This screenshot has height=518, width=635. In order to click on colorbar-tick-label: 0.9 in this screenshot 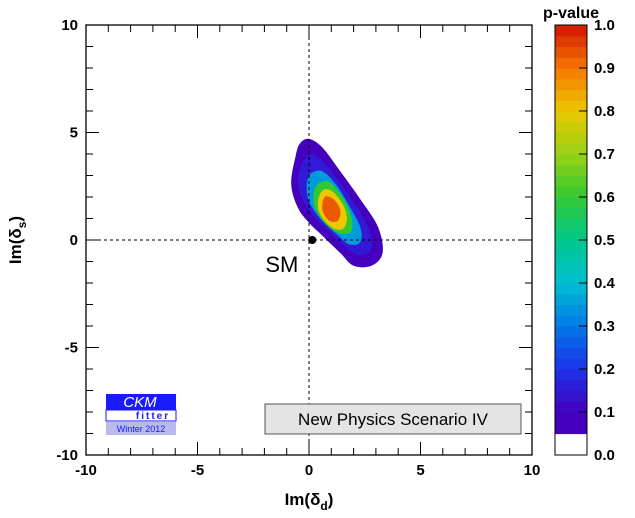, I will do `click(604, 68)`.